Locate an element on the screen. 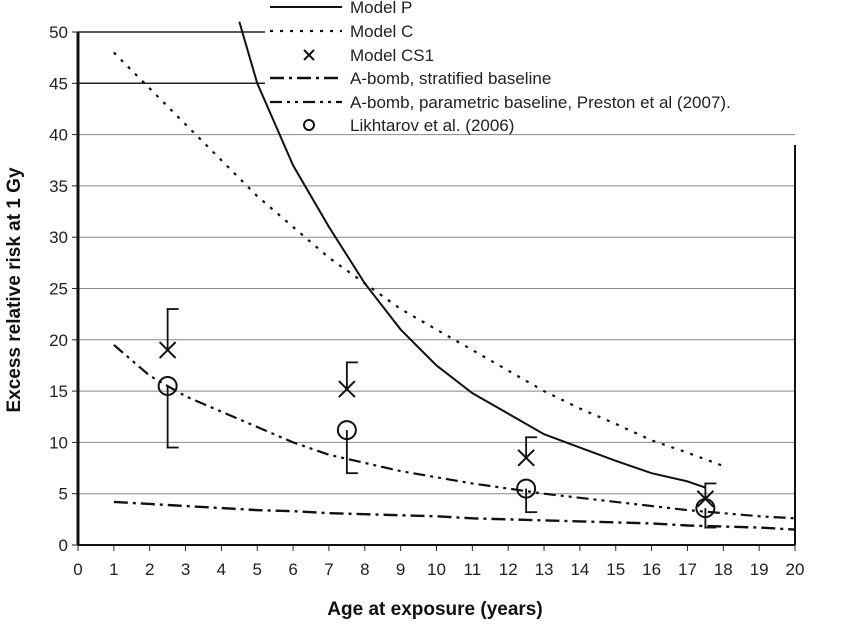 This screenshot has width=850, height=628. x-tick-label: 13 is located at coordinates (544, 569).